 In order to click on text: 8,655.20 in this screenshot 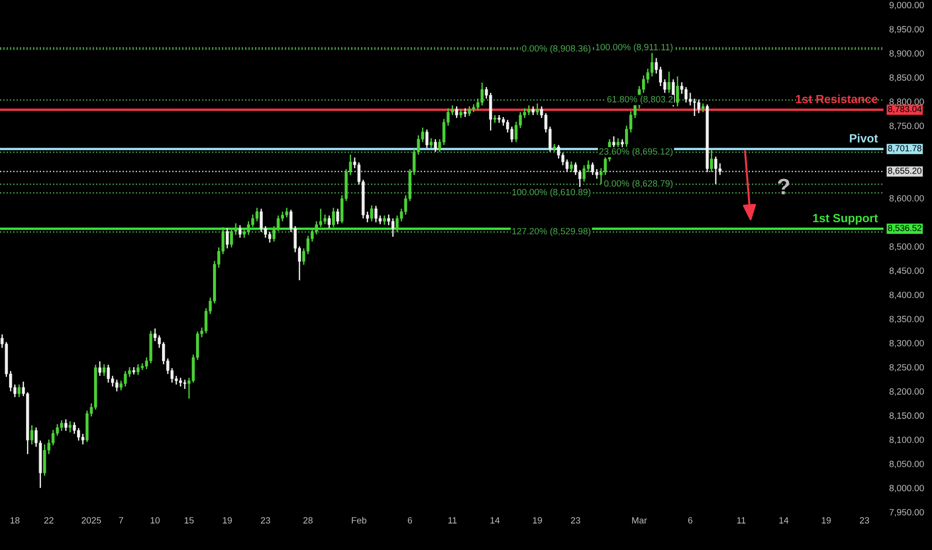, I will do `click(905, 171)`.